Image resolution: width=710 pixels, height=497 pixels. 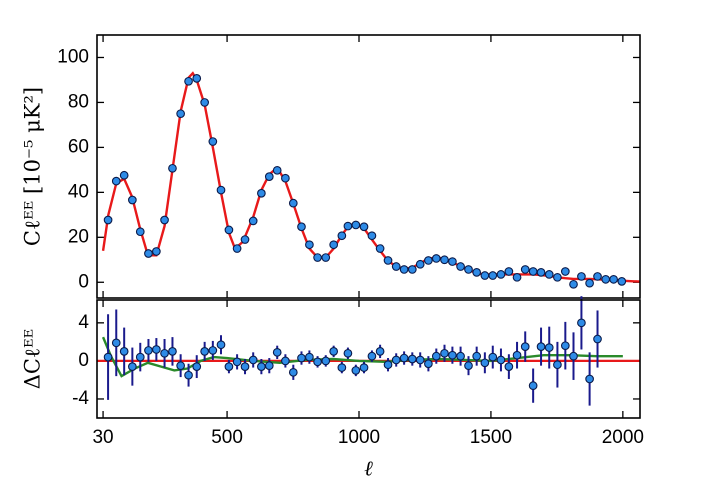 I want to click on x-tick-label: 1500, so click(x=491, y=437).